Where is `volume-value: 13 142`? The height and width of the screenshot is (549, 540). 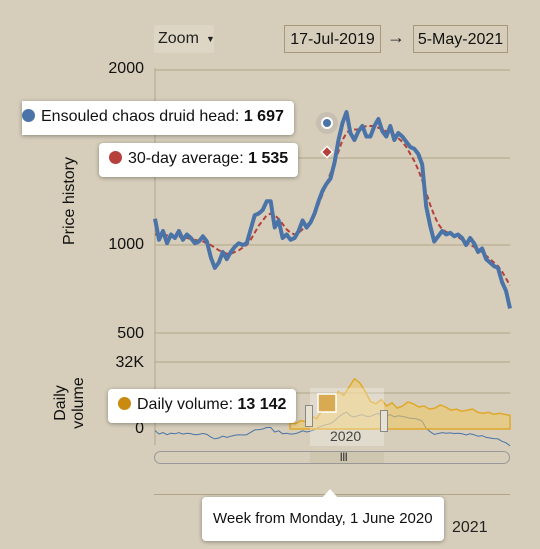
volume-value: 13 142 is located at coordinates (262, 404).